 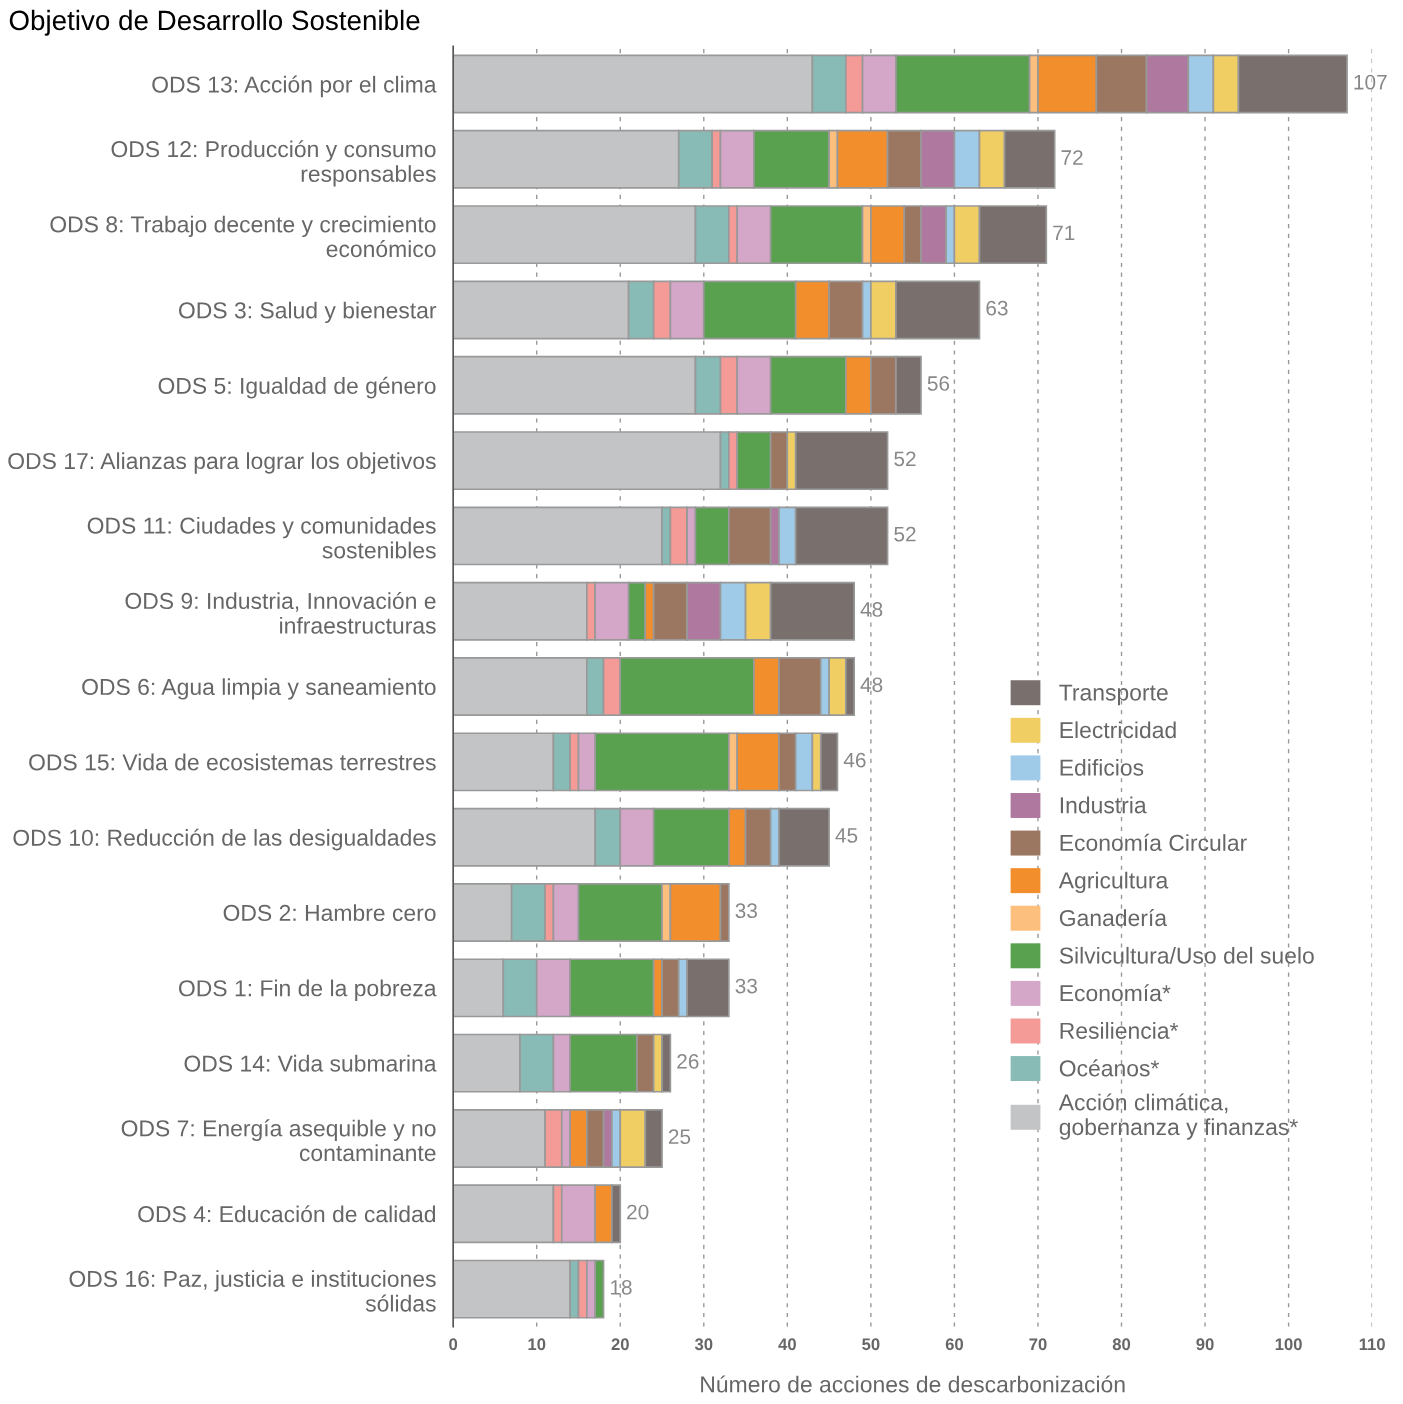 What do you see at coordinates (252, 1291) in the screenshot?
I see `y-tick-label: ODS 16: Paz, justicia e instituciones sólidas` at bounding box center [252, 1291].